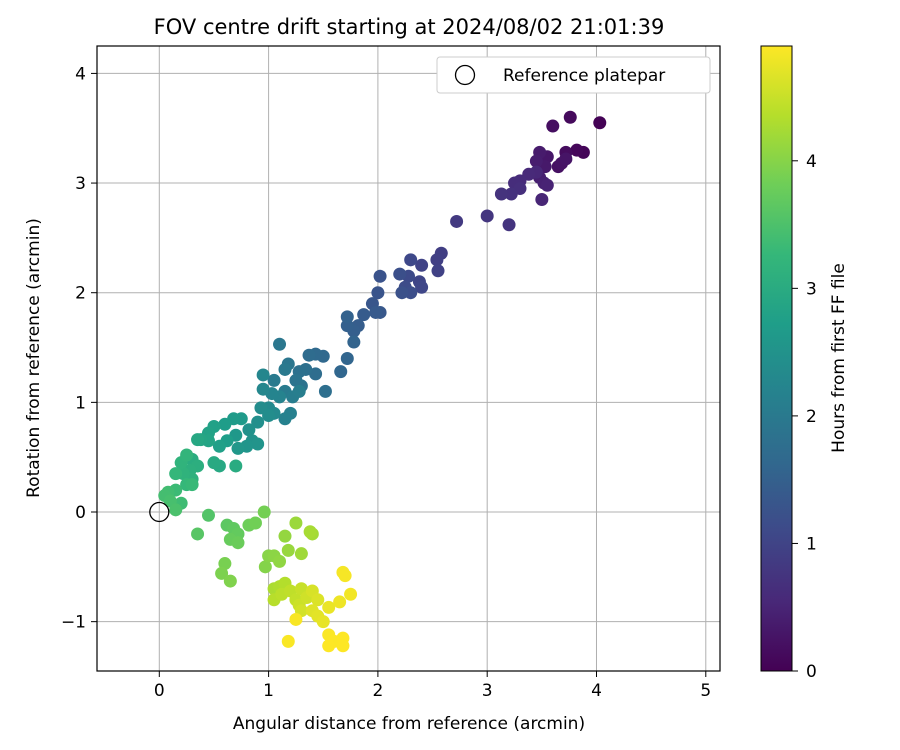 Image resolution: width=900 pixels, height=750 pixels. Describe the element at coordinates (80, 403) in the screenshot. I see `y-tick-label: 1` at that location.